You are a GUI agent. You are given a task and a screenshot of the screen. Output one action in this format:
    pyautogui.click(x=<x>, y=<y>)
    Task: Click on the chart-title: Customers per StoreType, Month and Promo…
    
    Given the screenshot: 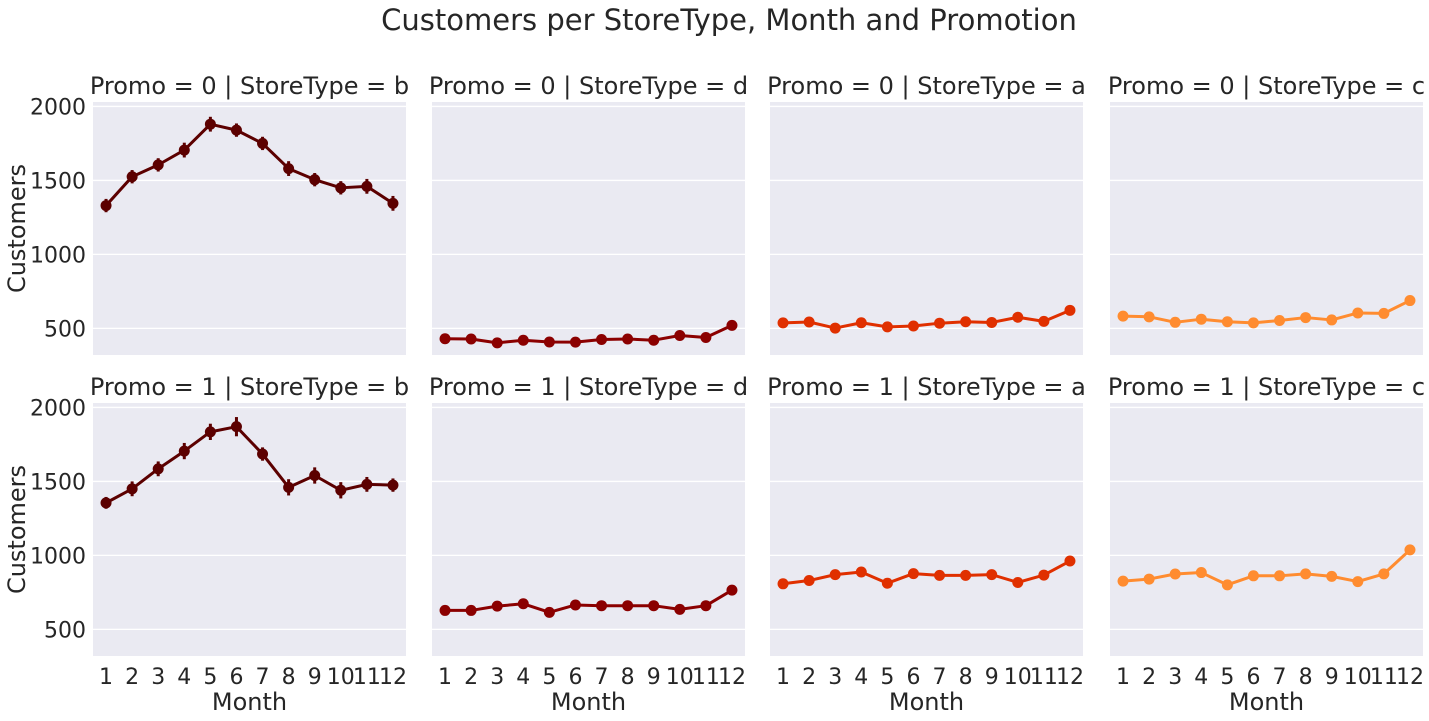 What is the action you would take?
    pyautogui.click(x=729, y=20)
    